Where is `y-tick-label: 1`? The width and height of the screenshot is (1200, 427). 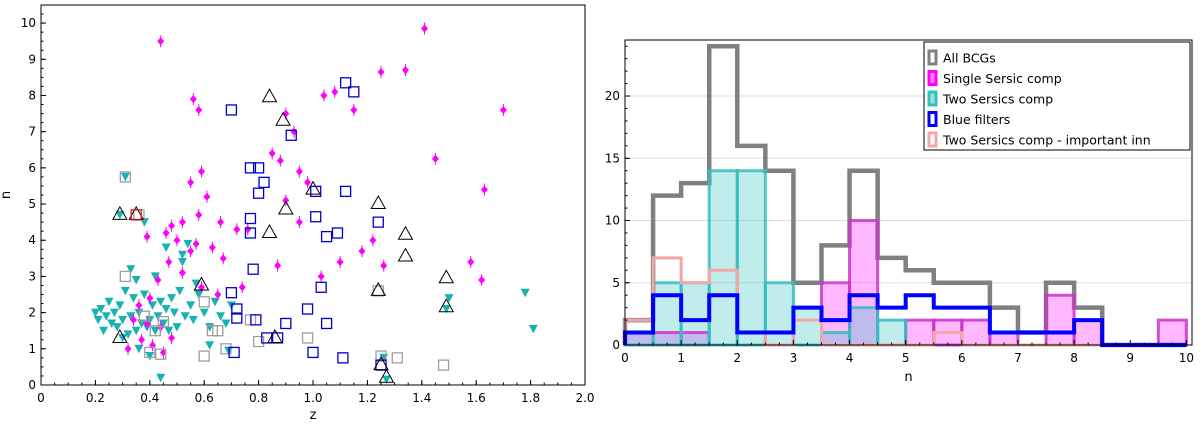 y-tick-label: 1 is located at coordinates (32, 349).